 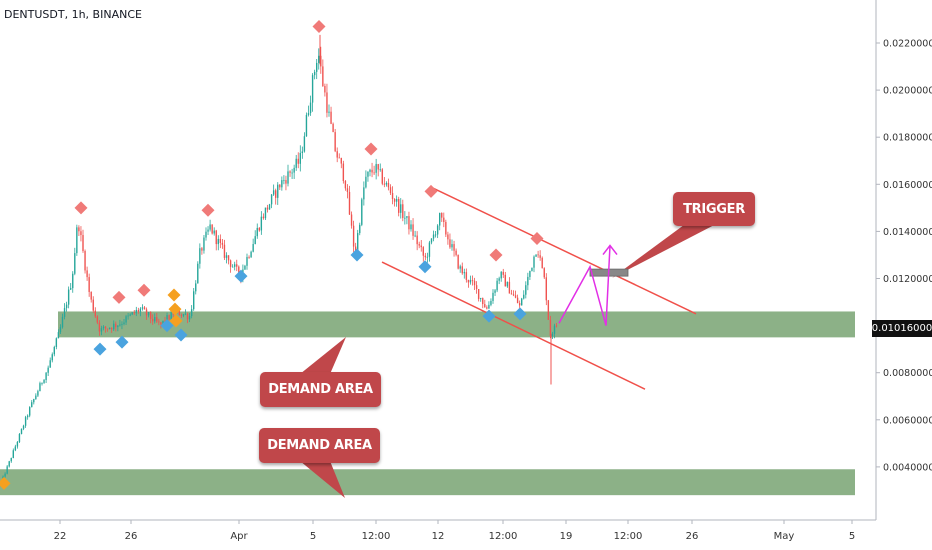 I want to click on demand-area-callout-lower: DEMAND AREA, so click(x=319, y=445).